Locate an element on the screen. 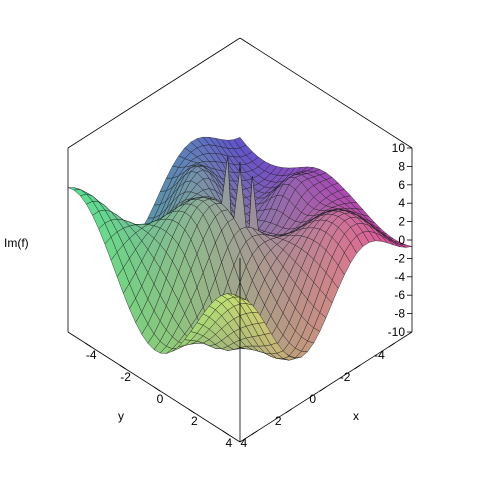  z-tick-label: 10 is located at coordinates (399, 148).